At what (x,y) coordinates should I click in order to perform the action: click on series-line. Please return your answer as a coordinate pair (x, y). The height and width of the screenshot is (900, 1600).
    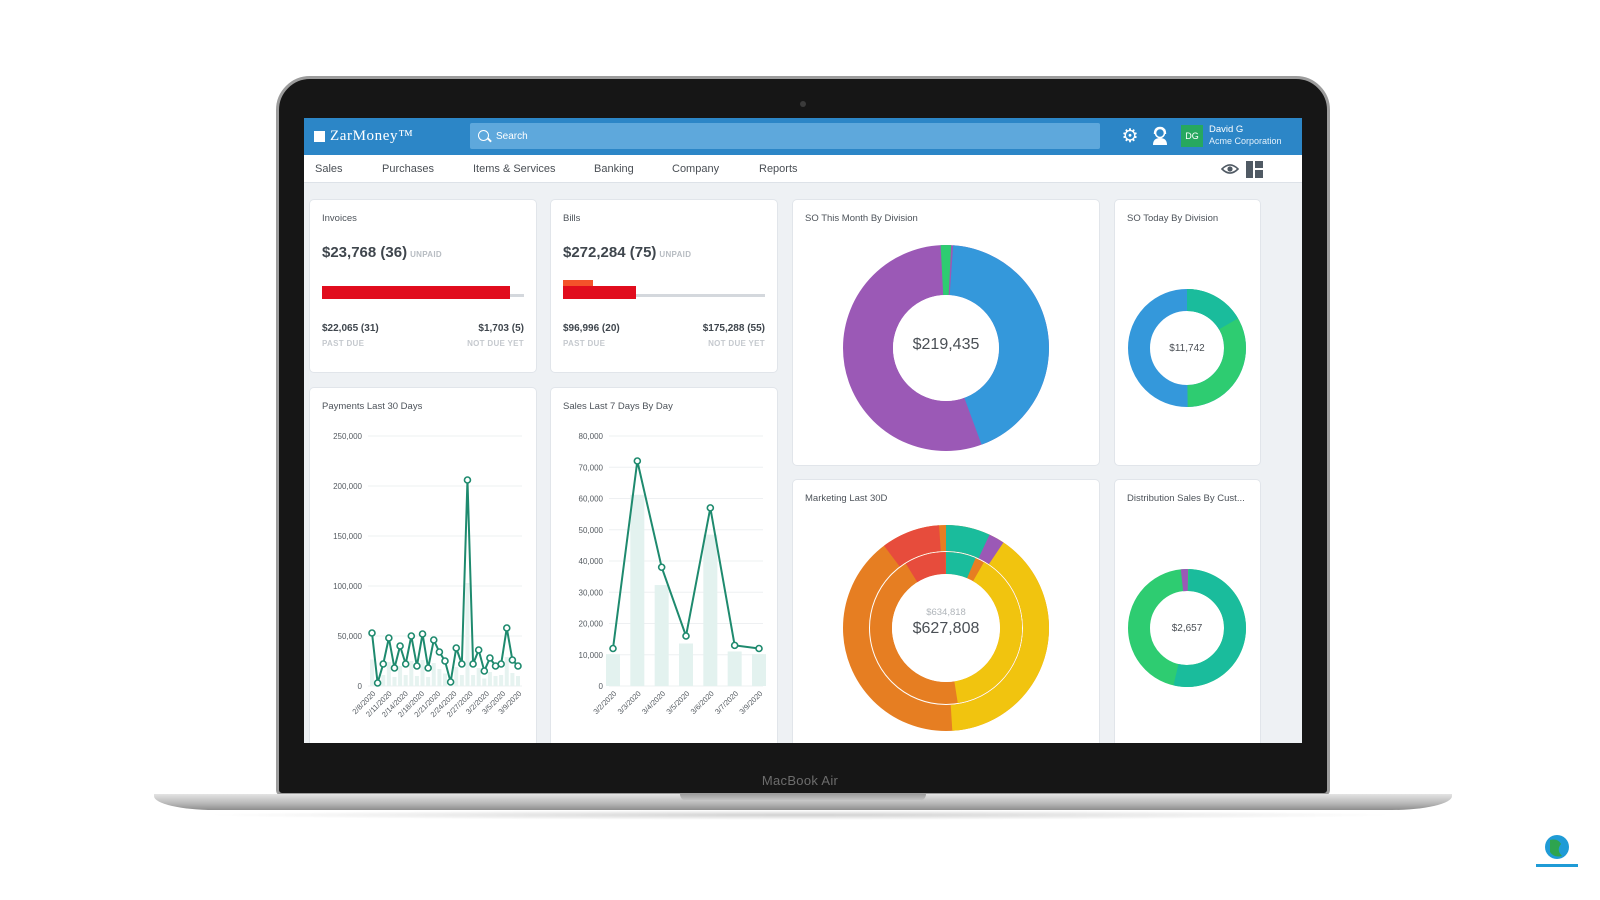
    Looking at the image, I should click on (445, 581).